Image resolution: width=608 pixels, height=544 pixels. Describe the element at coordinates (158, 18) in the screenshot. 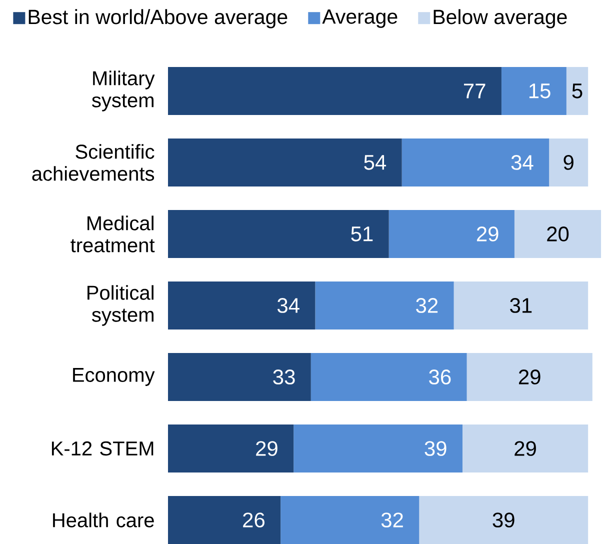

I see `legend-label: Best in world/Above average` at that location.